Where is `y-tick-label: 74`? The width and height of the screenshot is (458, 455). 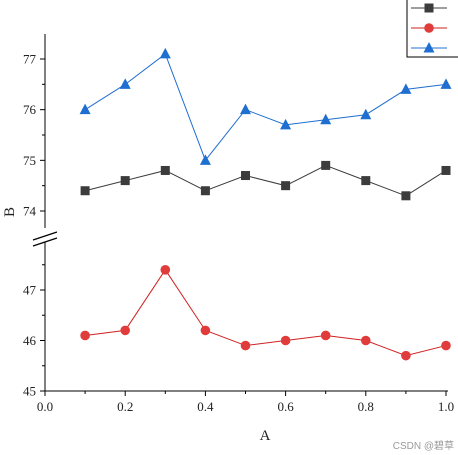
y-tick-label: 74 is located at coordinates (30, 211).